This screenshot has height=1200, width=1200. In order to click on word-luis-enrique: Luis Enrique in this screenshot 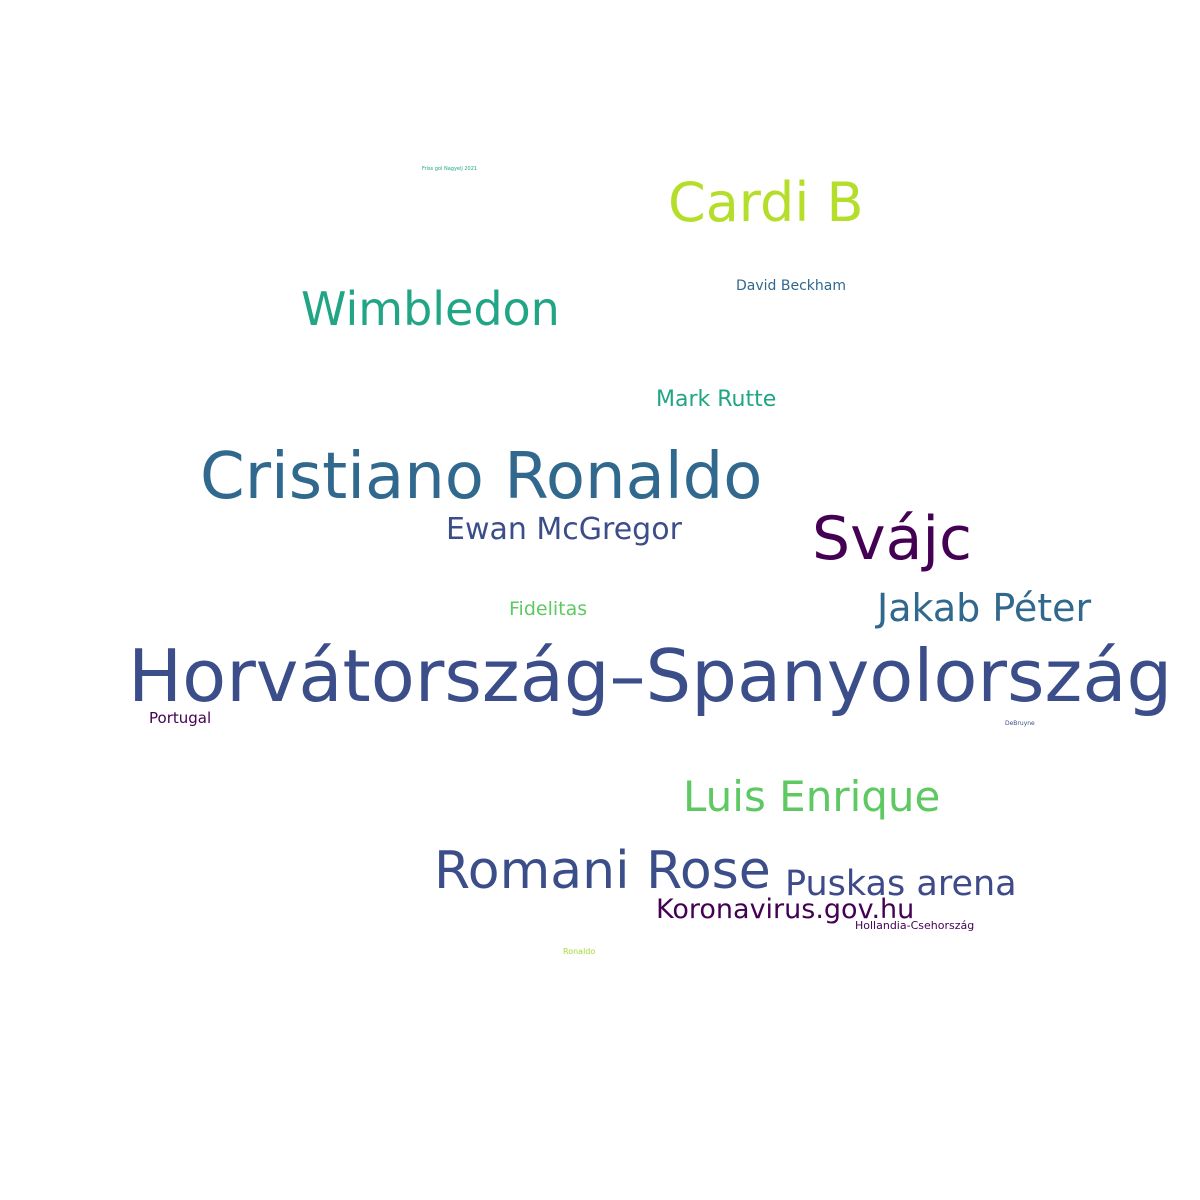, I will do `click(812, 796)`.